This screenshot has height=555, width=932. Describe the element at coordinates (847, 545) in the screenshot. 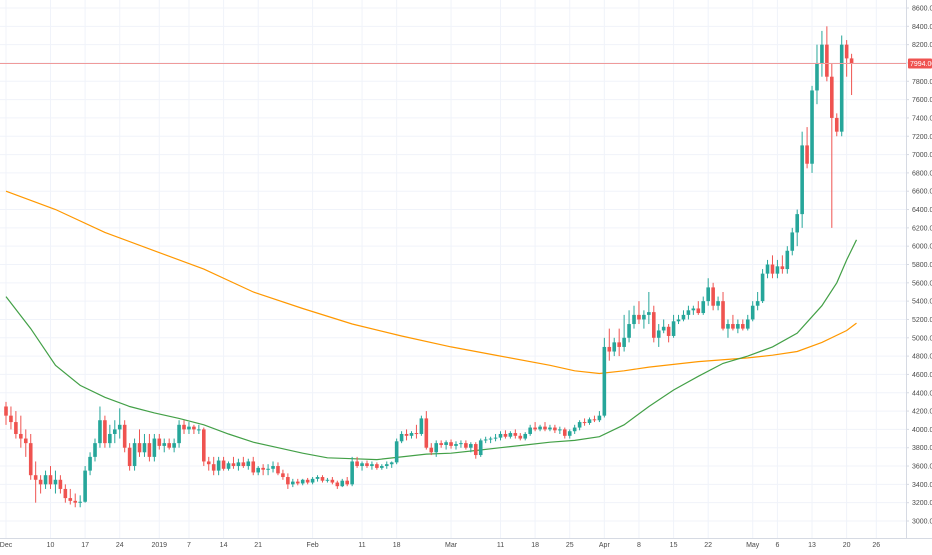

I see `x-tick-label: 20` at that location.